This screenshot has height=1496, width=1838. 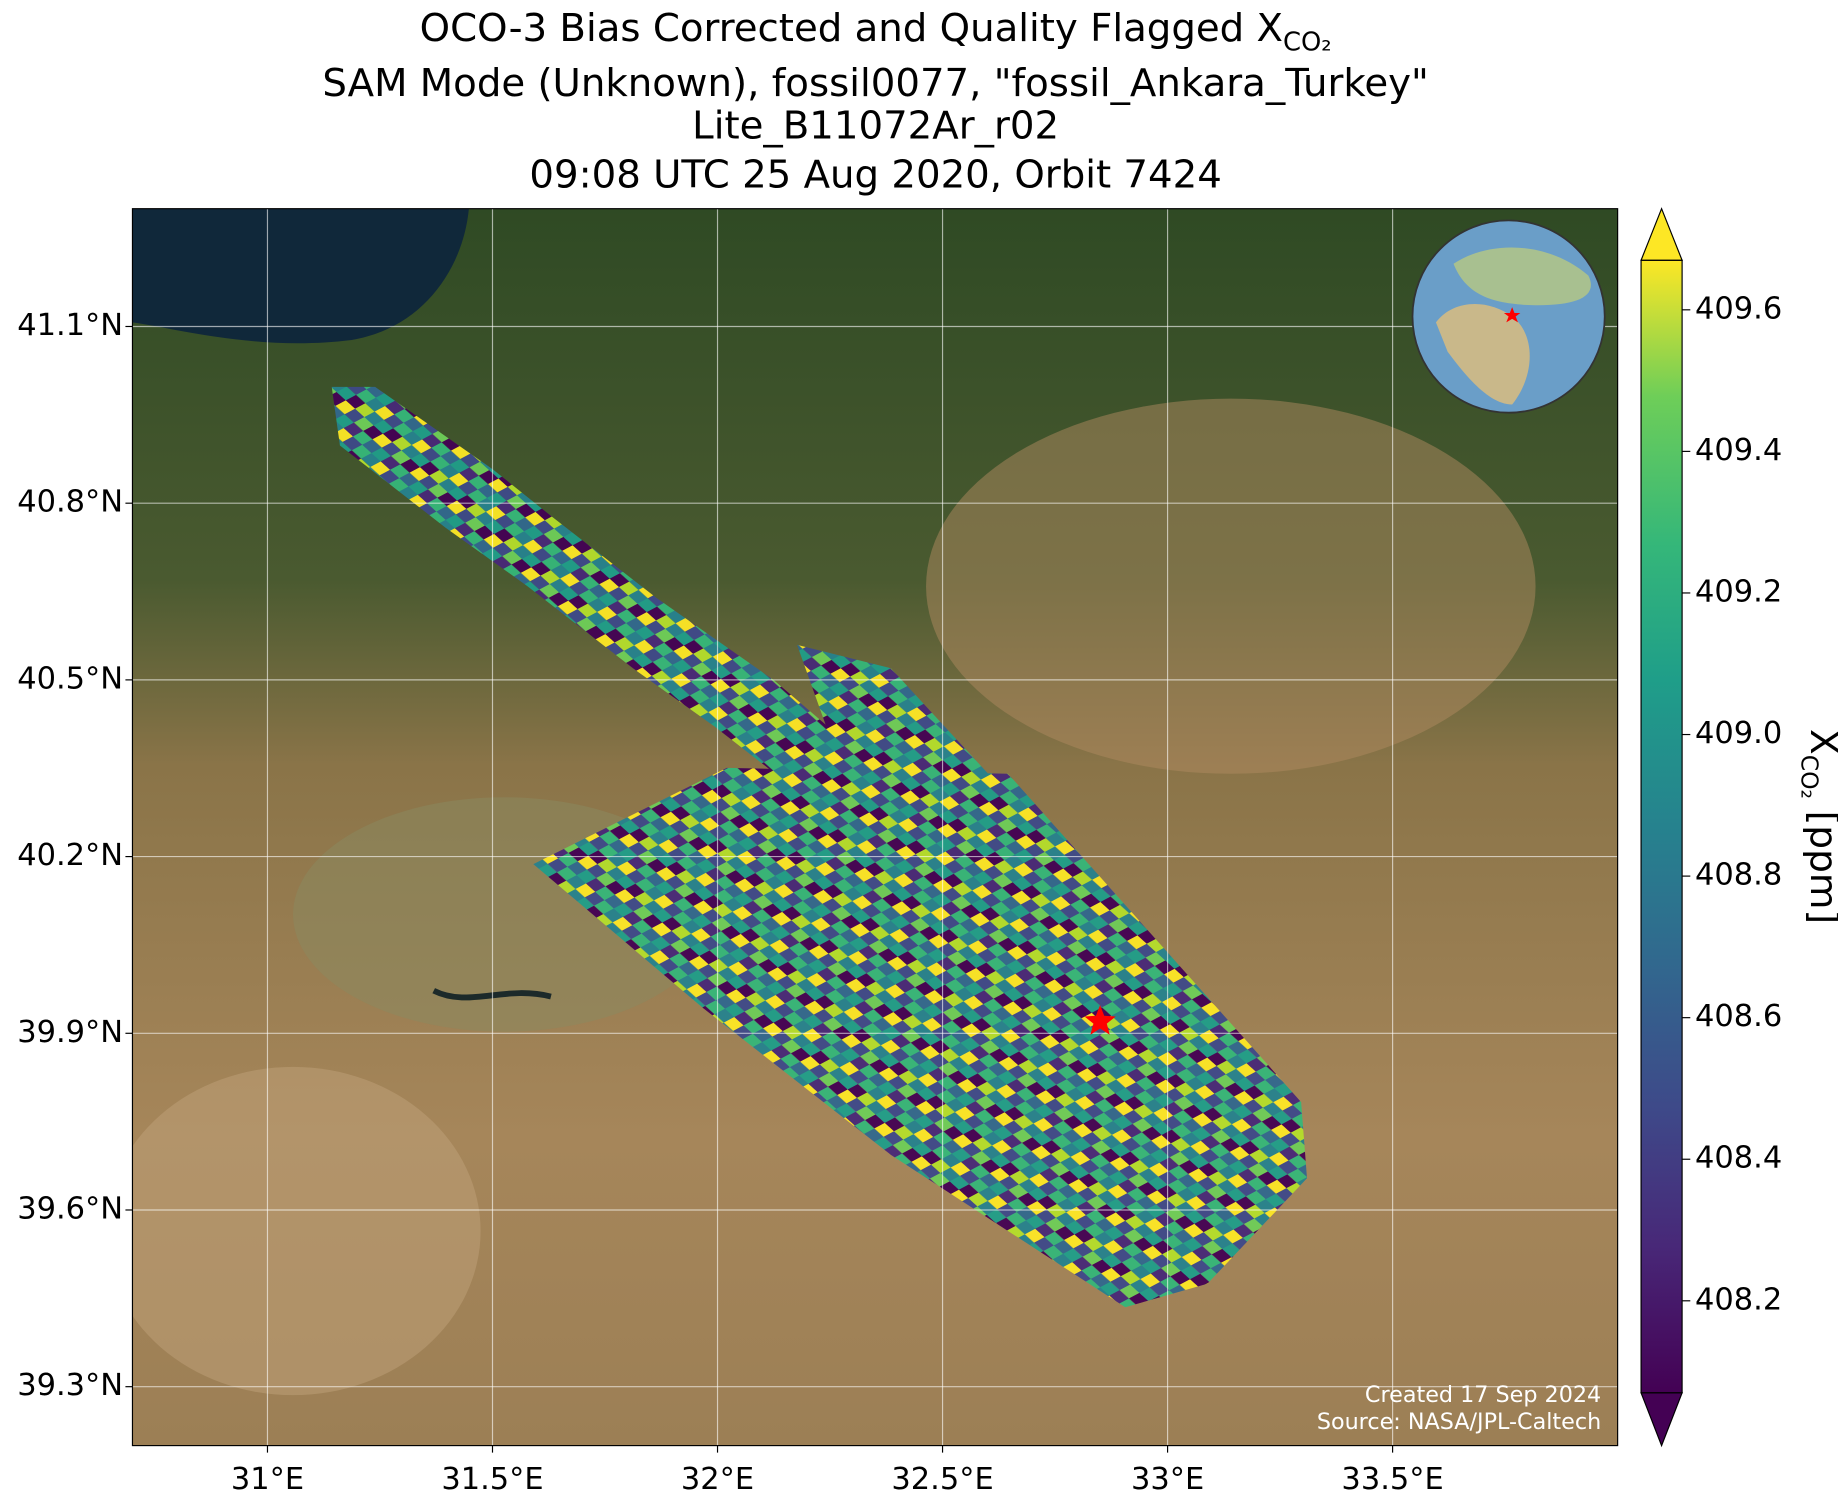 What do you see at coordinates (942, 1479) in the screenshot?
I see `x-tick-label: 32.5°E` at bounding box center [942, 1479].